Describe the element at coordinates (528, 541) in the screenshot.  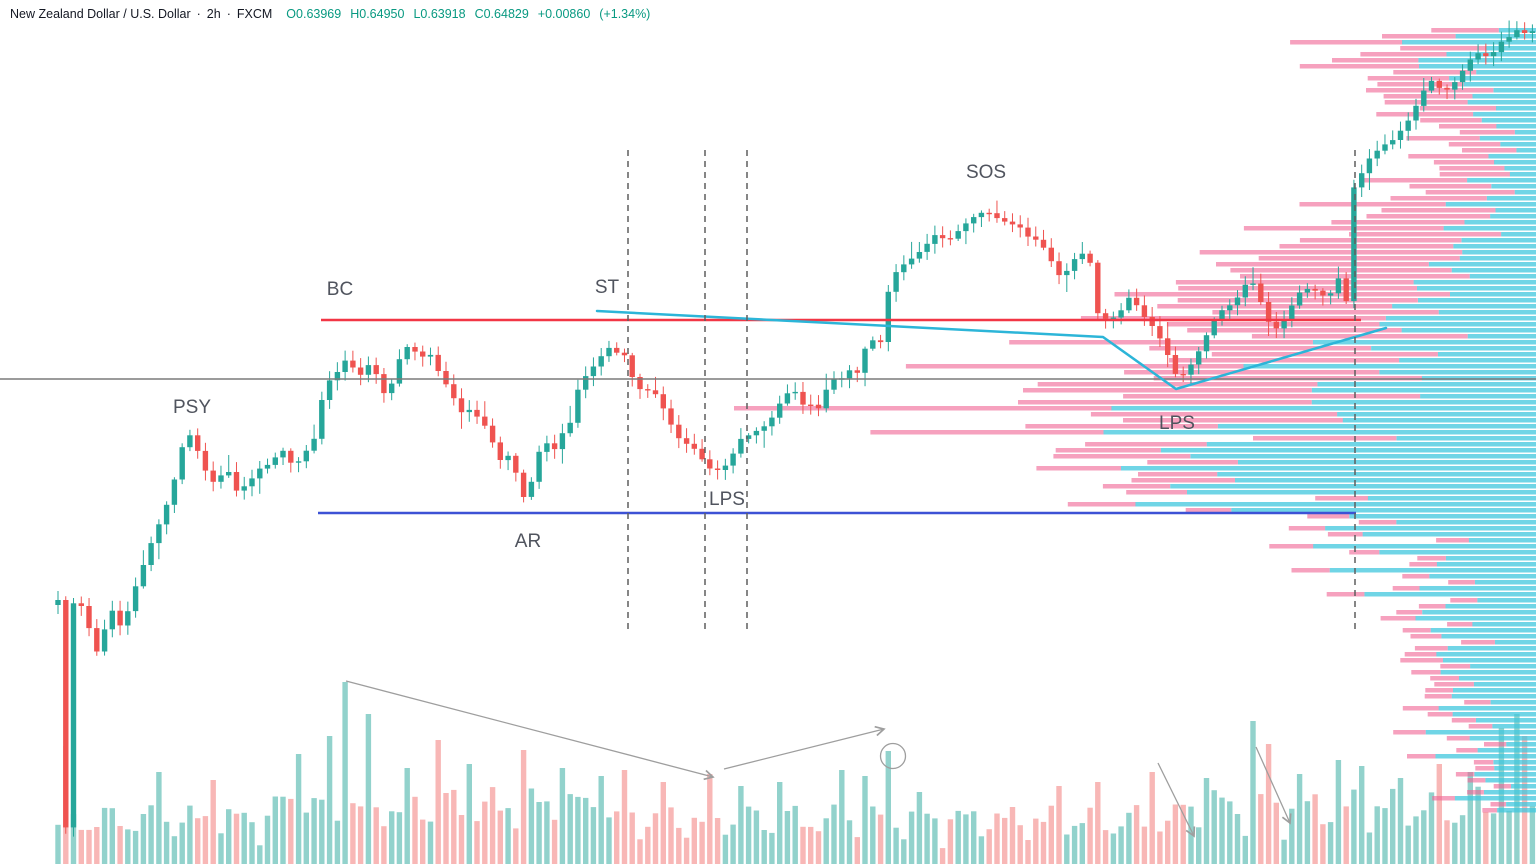
I see `wyckoff-label-ar: AR` at that location.